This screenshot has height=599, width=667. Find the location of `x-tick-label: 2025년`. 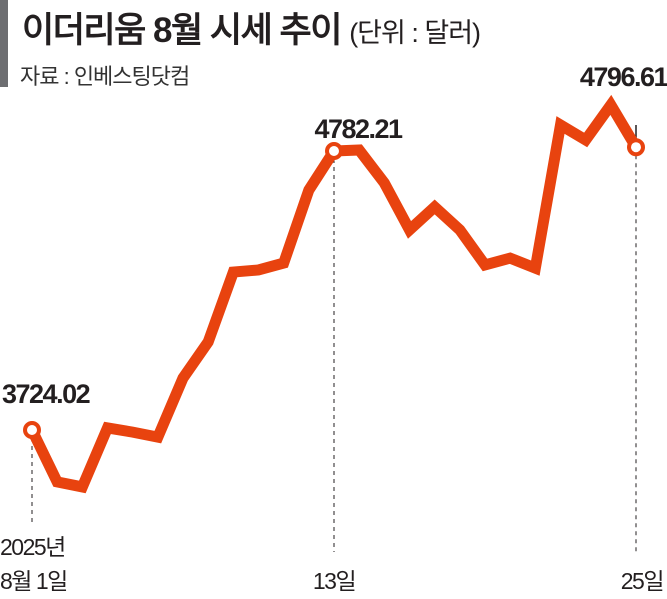

x-tick-label: 2025년 is located at coordinates (32, 547).